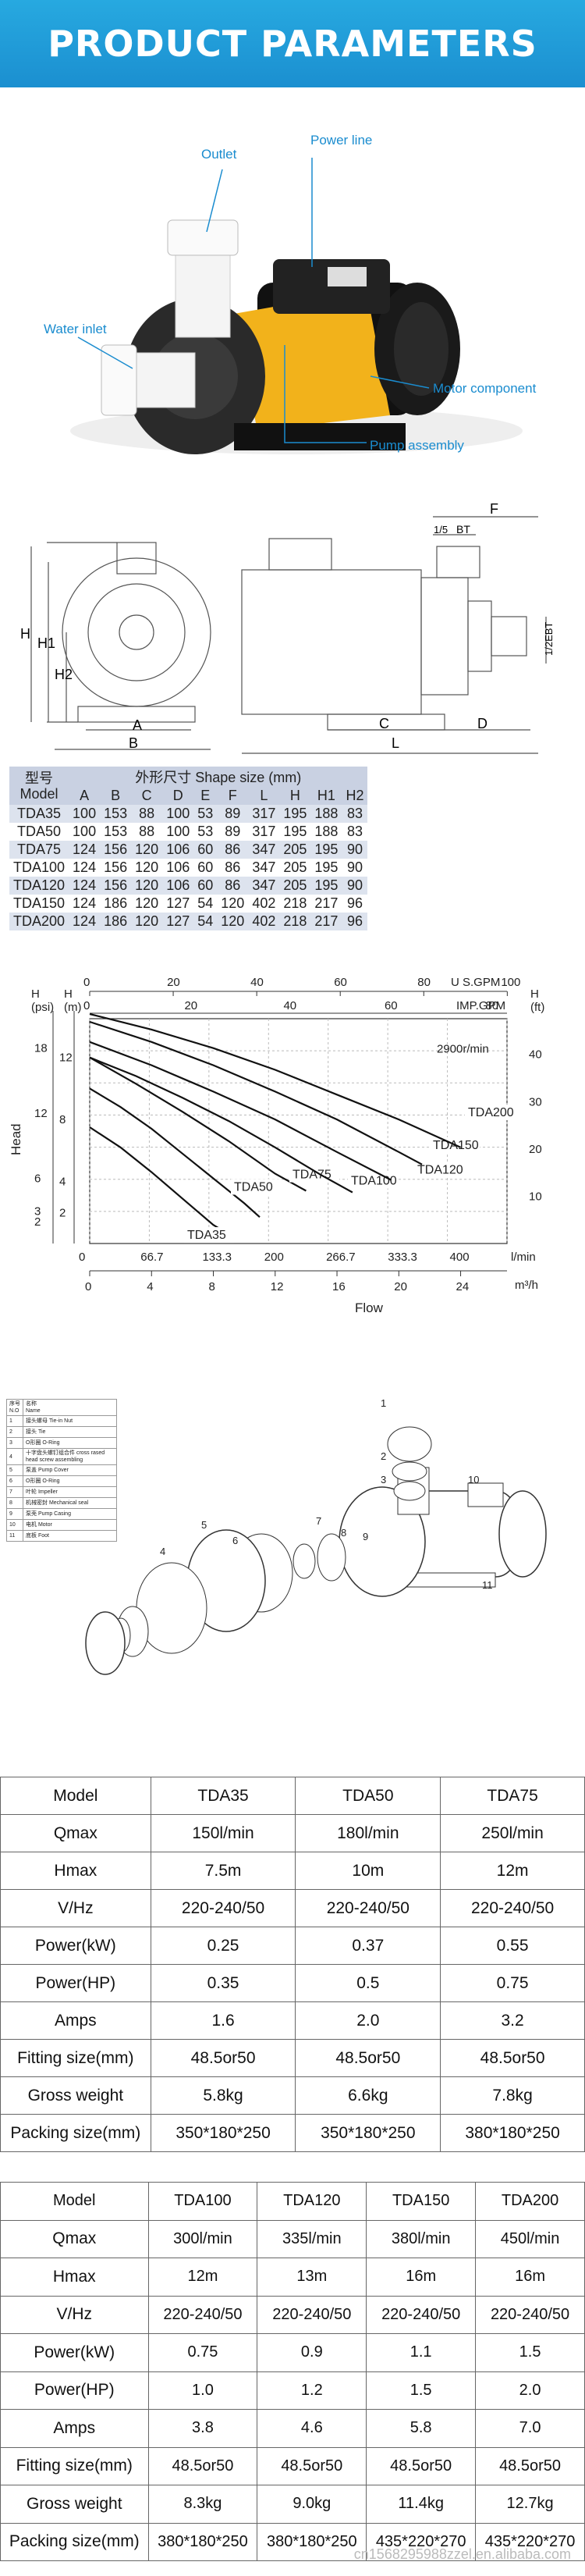  Describe the element at coordinates (63, 1119) in the screenshot. I see `left-axis-m-tick: 8` at that location.